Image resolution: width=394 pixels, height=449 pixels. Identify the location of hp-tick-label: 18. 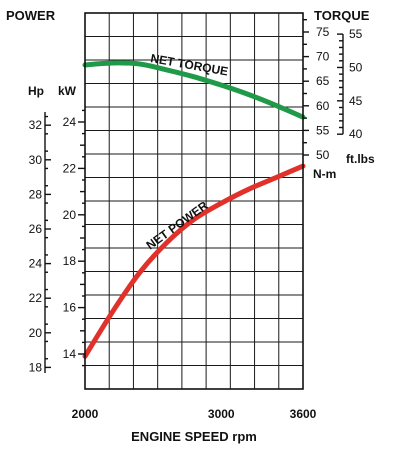
(36, 367).